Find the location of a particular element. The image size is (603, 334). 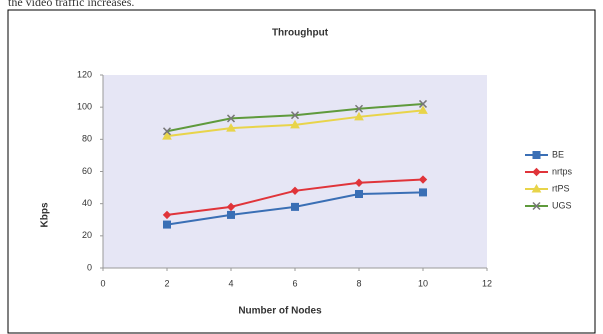

legend-label: rtPS is located at coordinates (561, 188).